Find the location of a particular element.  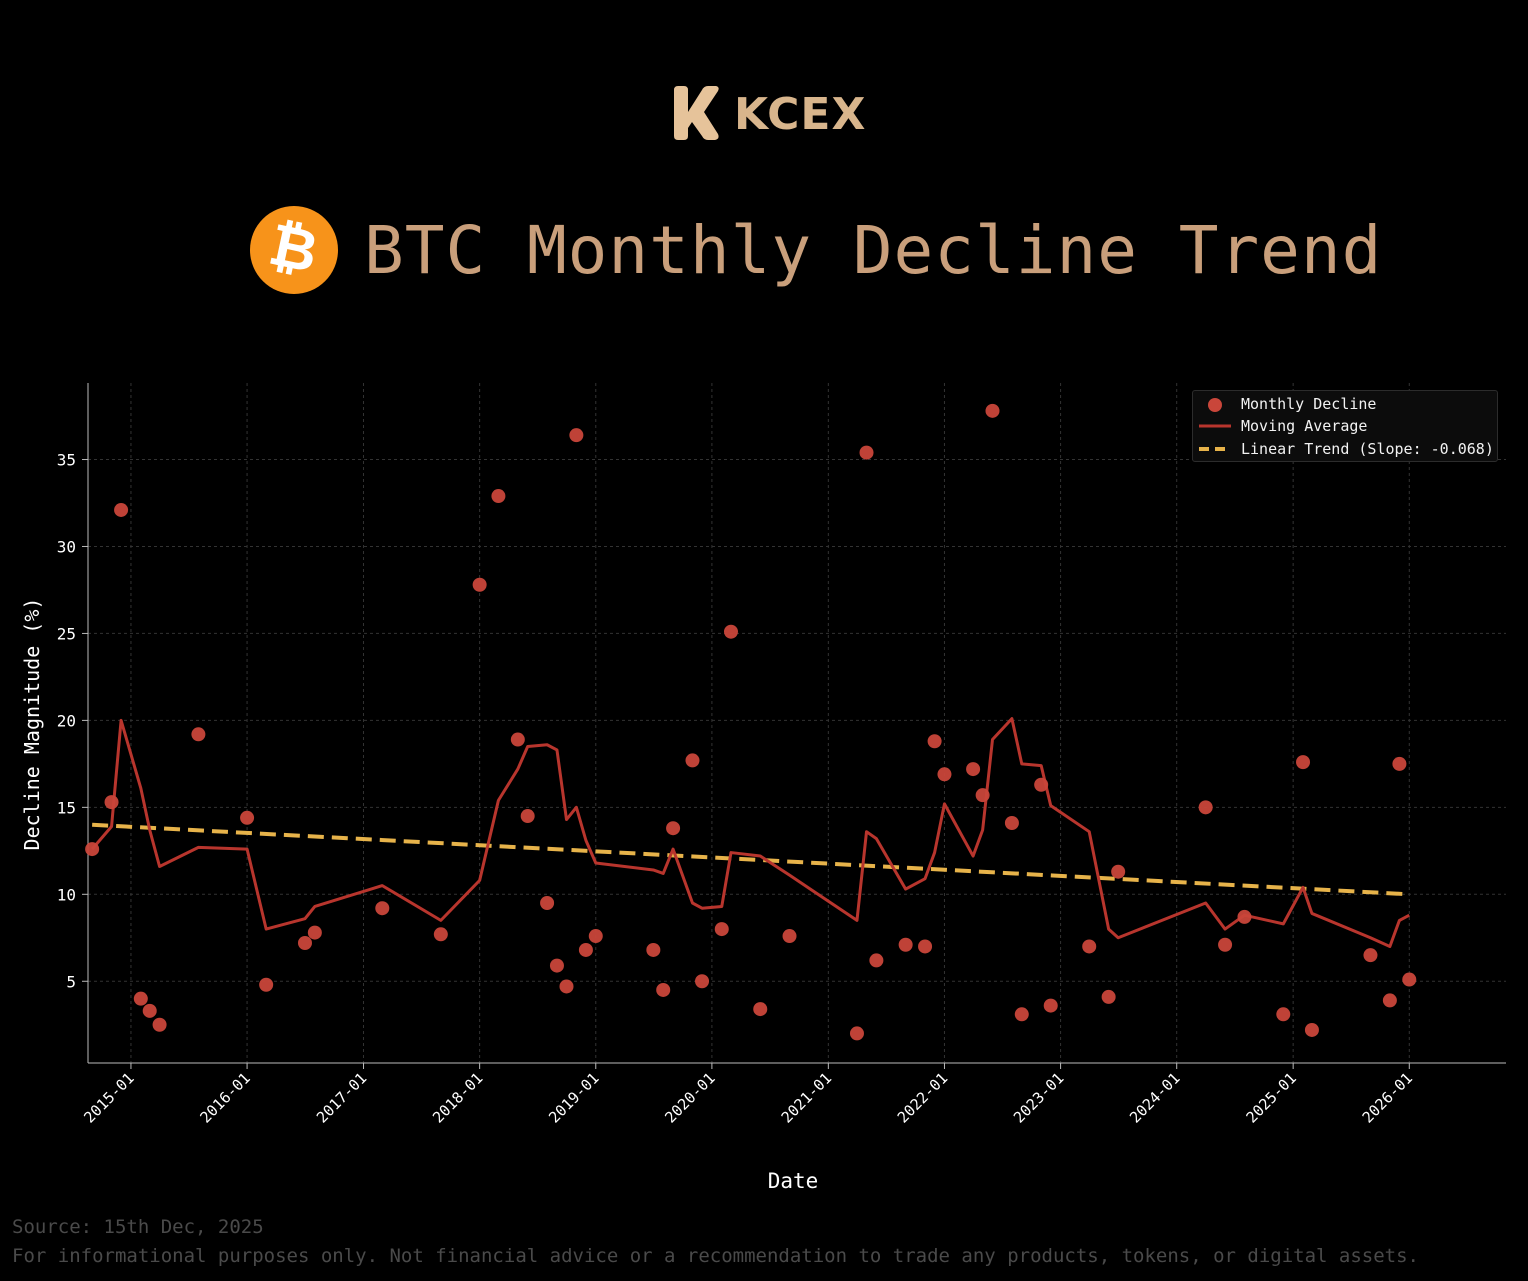

linear-trend-line is located at coordinates (751, 859).